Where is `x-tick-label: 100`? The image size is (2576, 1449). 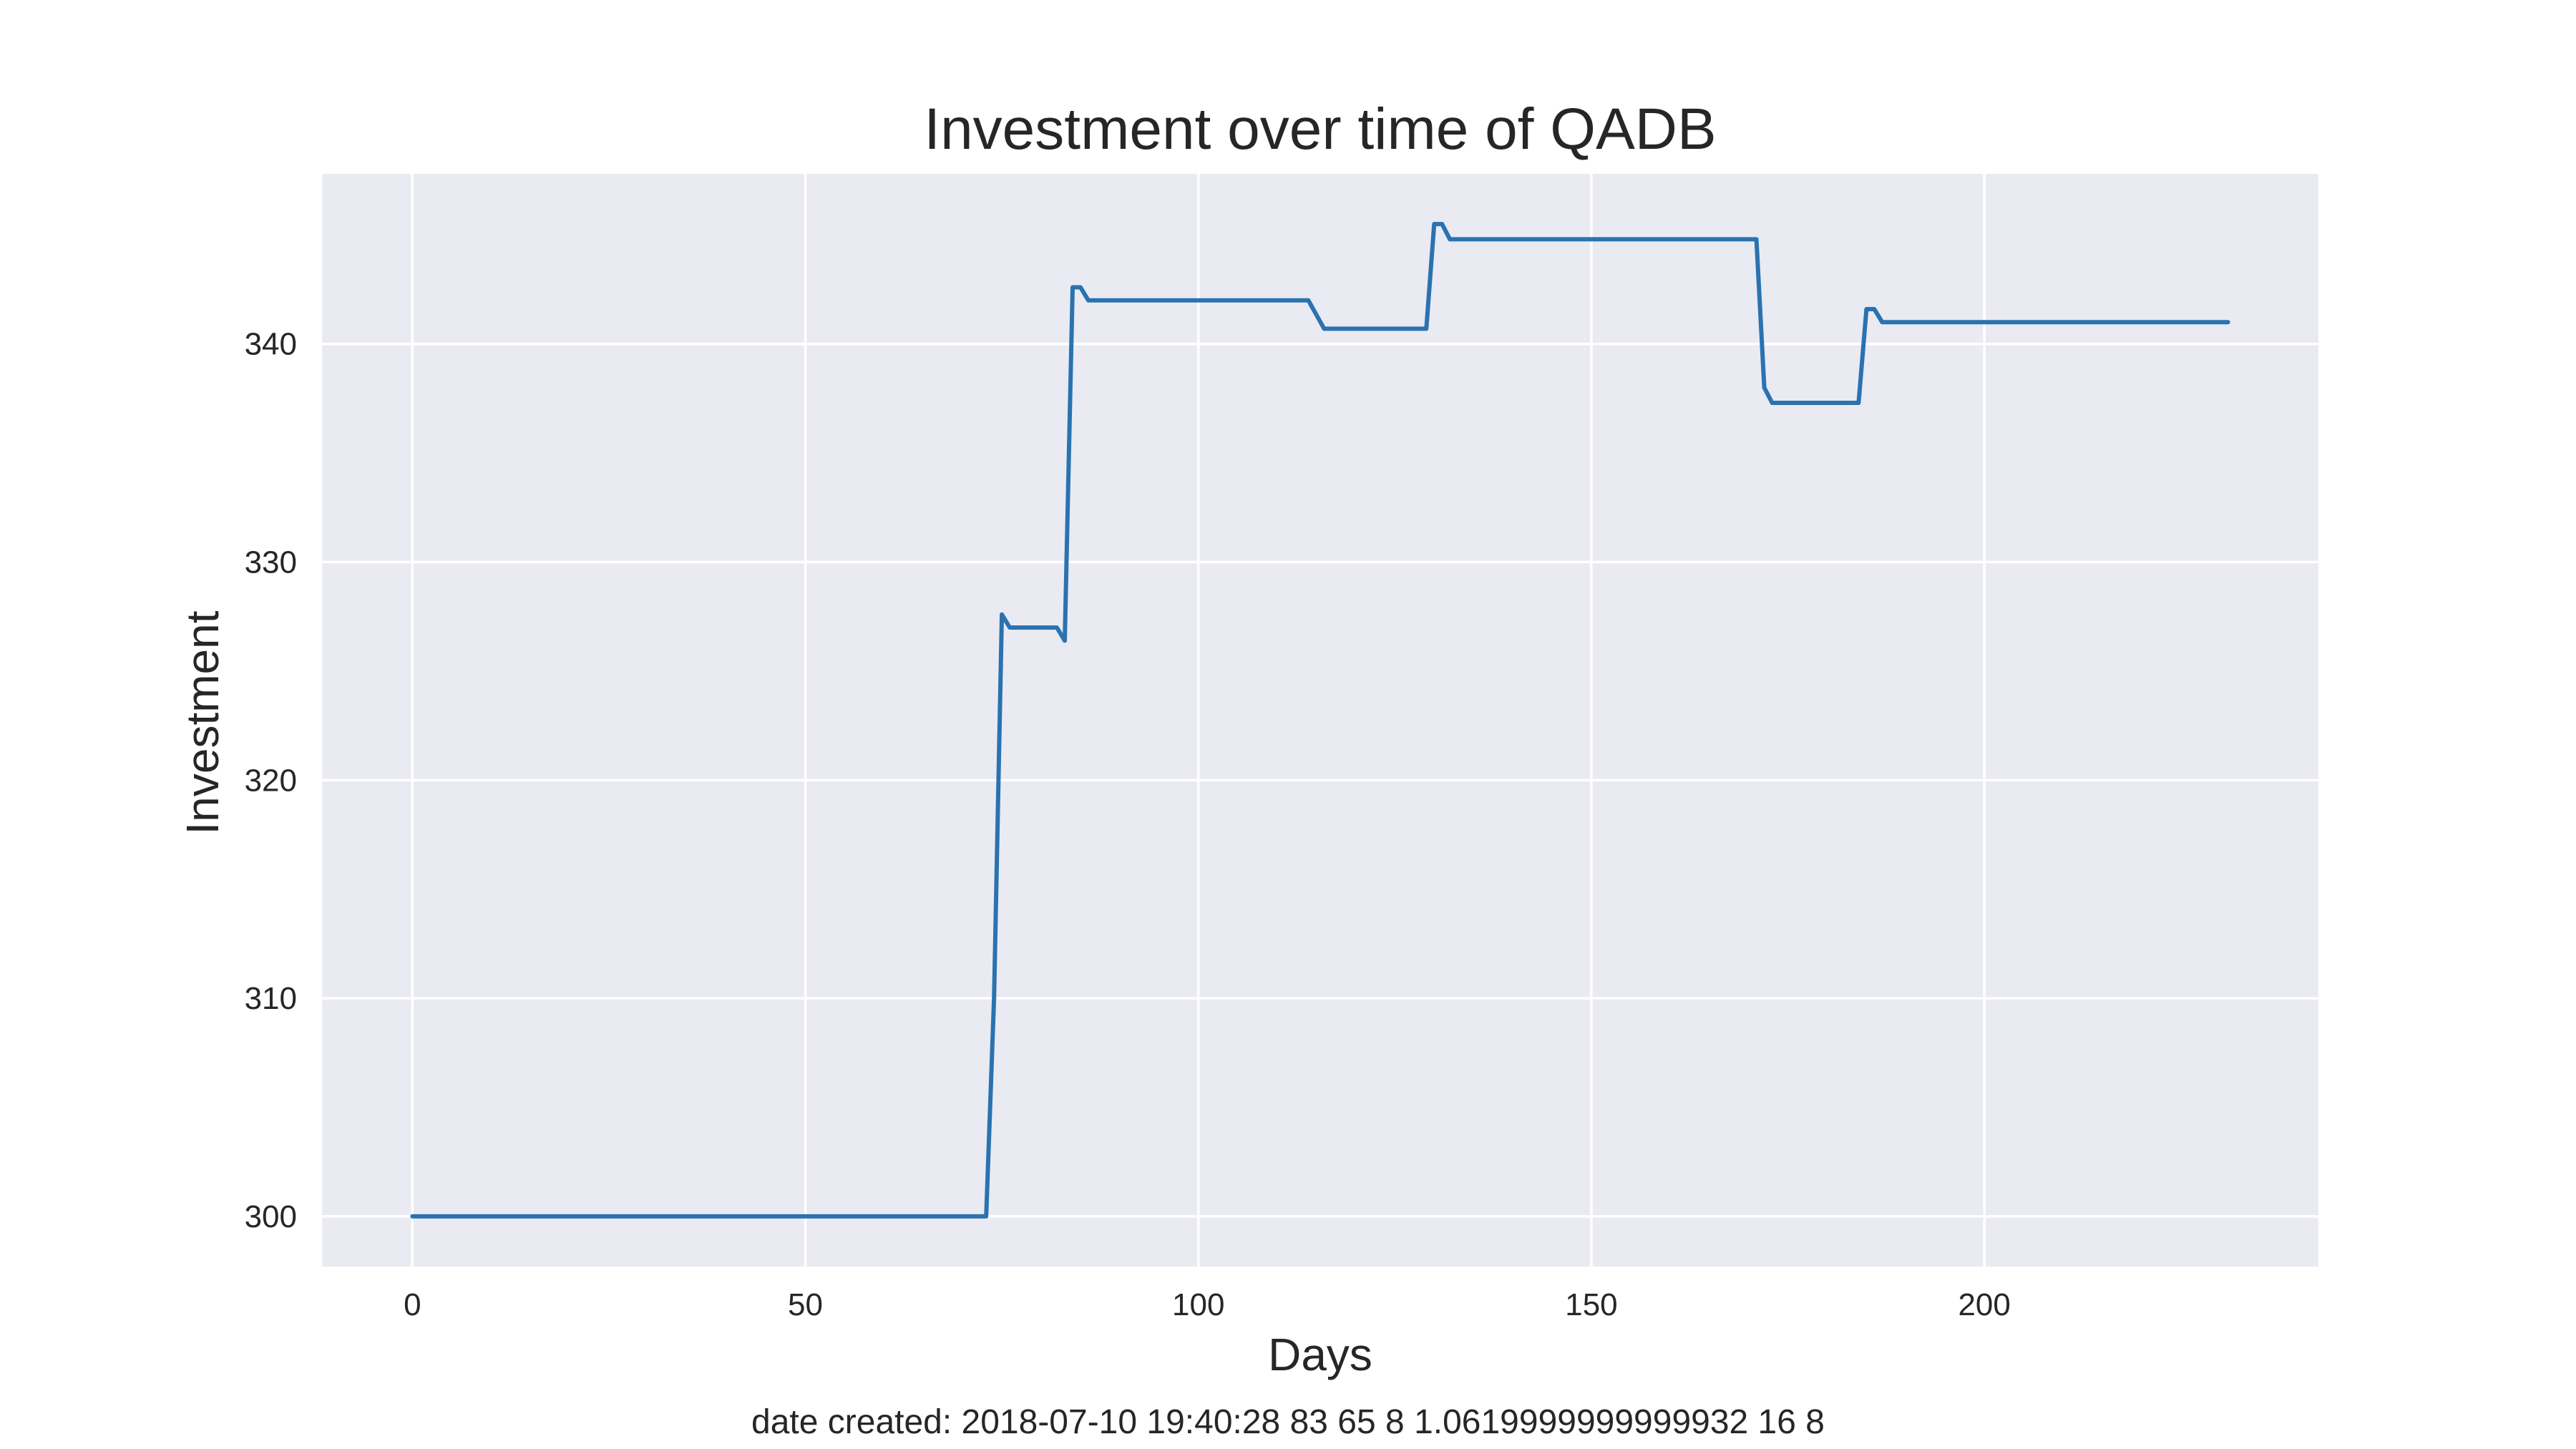
x-tick-label: 100 is located at coordinates (1198, 1304).